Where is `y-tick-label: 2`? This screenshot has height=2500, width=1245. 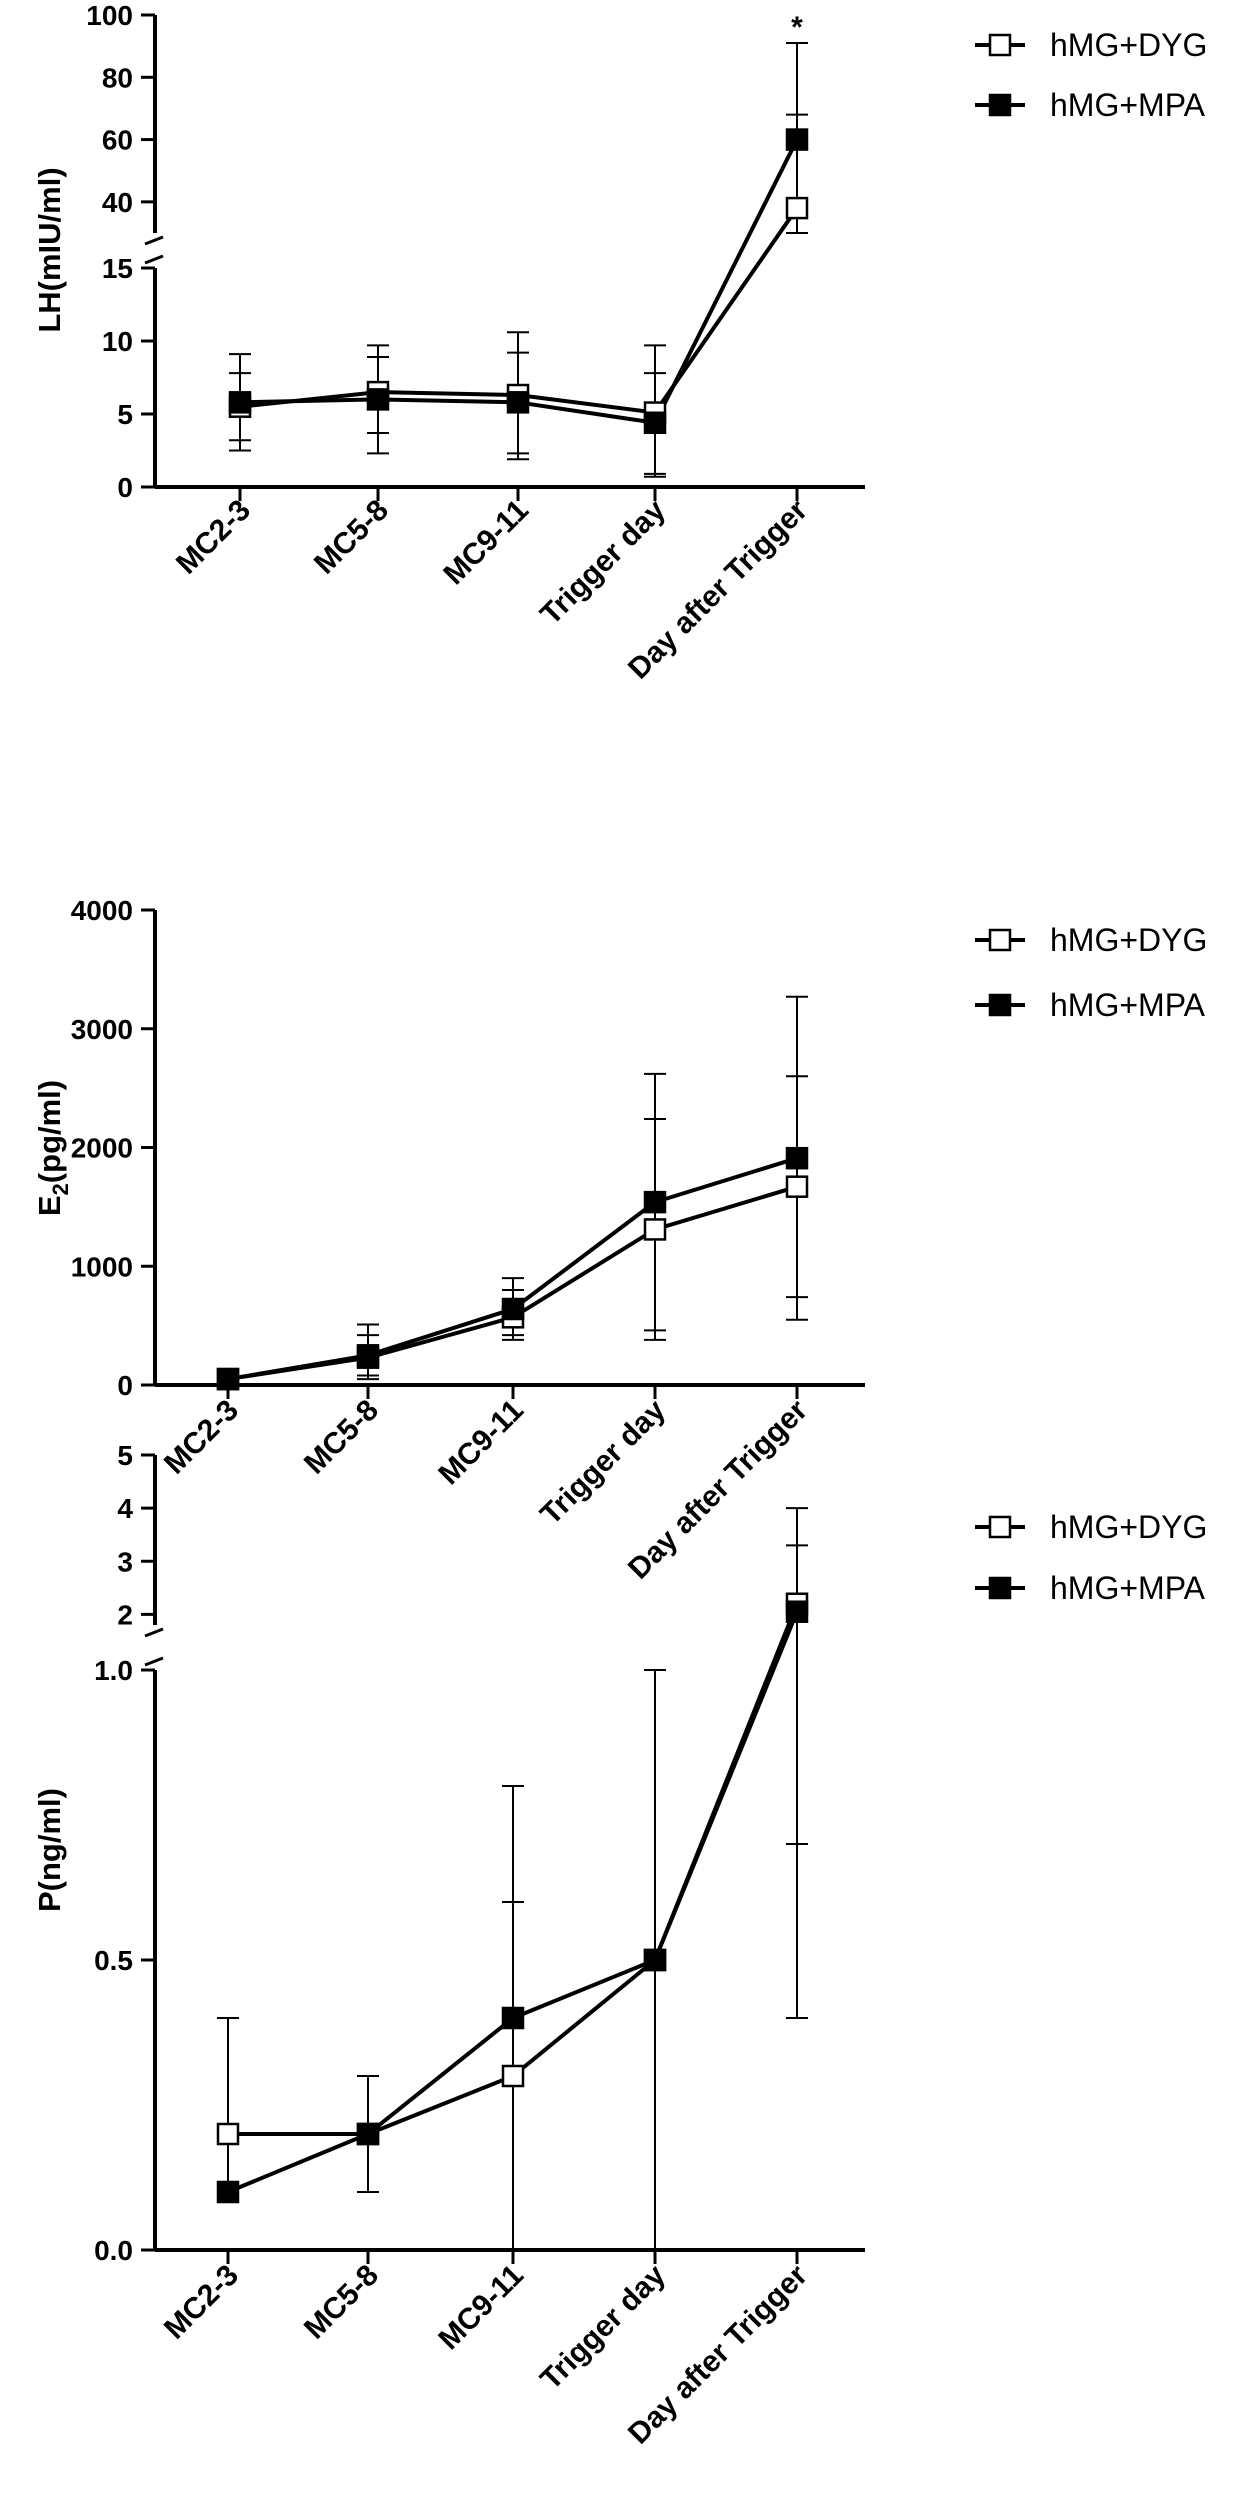 y-tick-label: 2 is located at coordinates (125, 1614).